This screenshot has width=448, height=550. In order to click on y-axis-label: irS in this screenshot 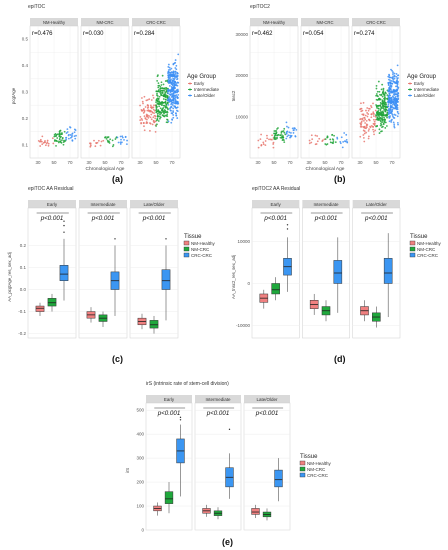, I will do `click(127, 470)`.